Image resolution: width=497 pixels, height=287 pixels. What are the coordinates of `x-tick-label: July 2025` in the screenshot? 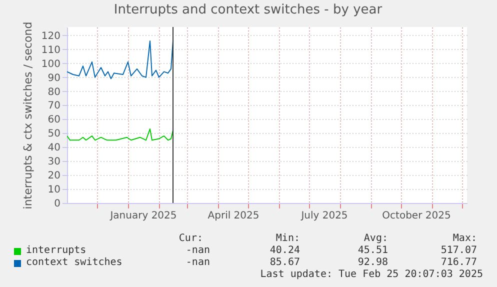 It's located at (324, 216).